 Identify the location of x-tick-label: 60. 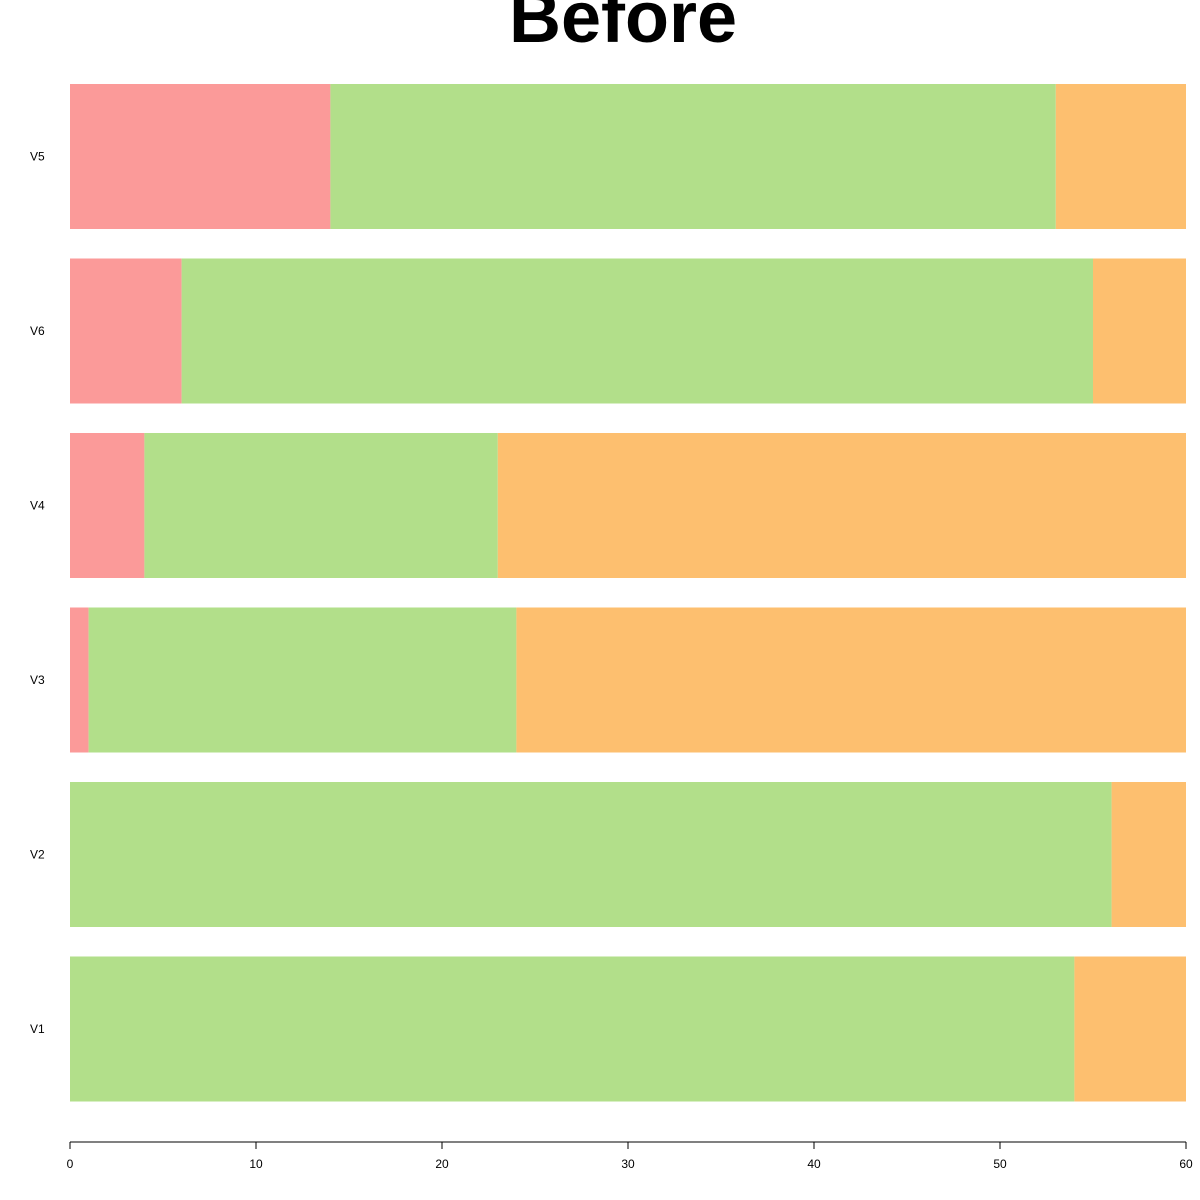
(1186, 1164).